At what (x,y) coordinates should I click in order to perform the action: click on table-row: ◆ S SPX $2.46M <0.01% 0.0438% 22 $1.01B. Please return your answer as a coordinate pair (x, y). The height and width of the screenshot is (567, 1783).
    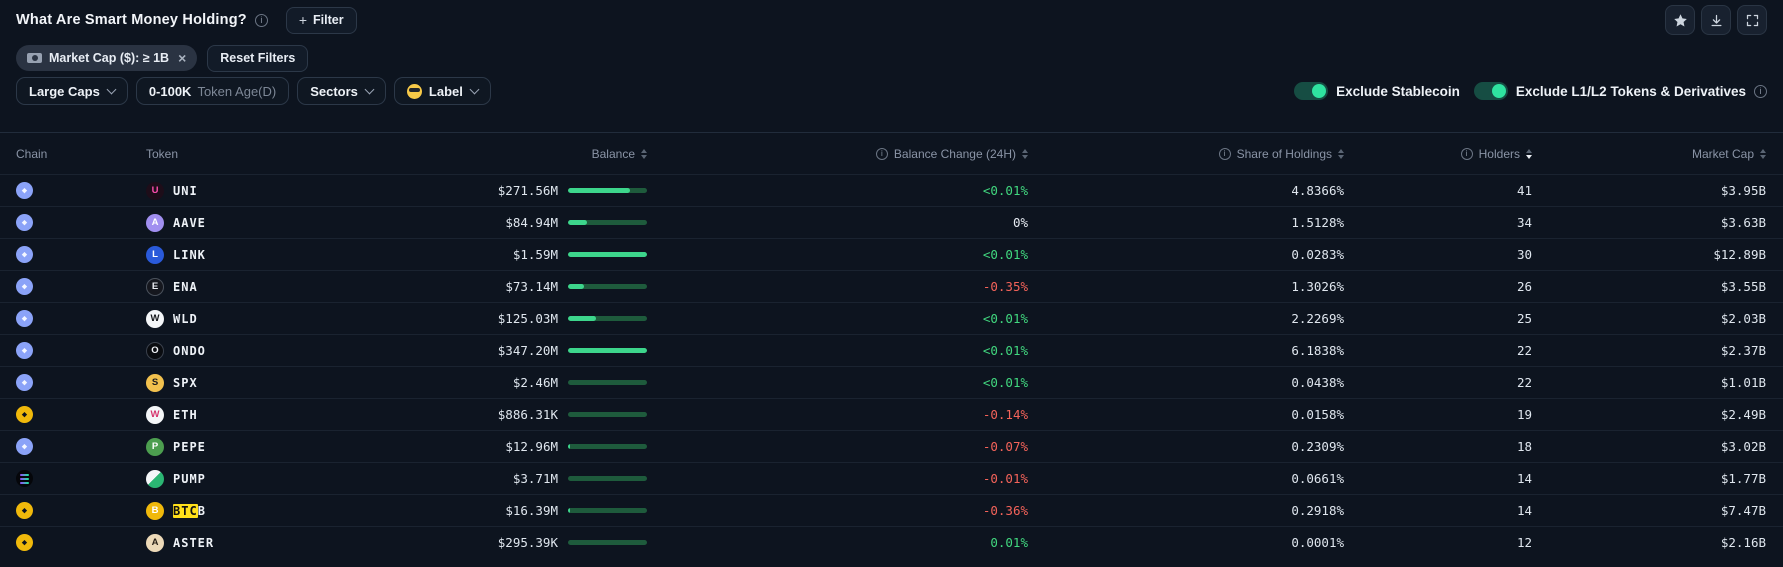
    Looking at the image, I should click on (891, 382).